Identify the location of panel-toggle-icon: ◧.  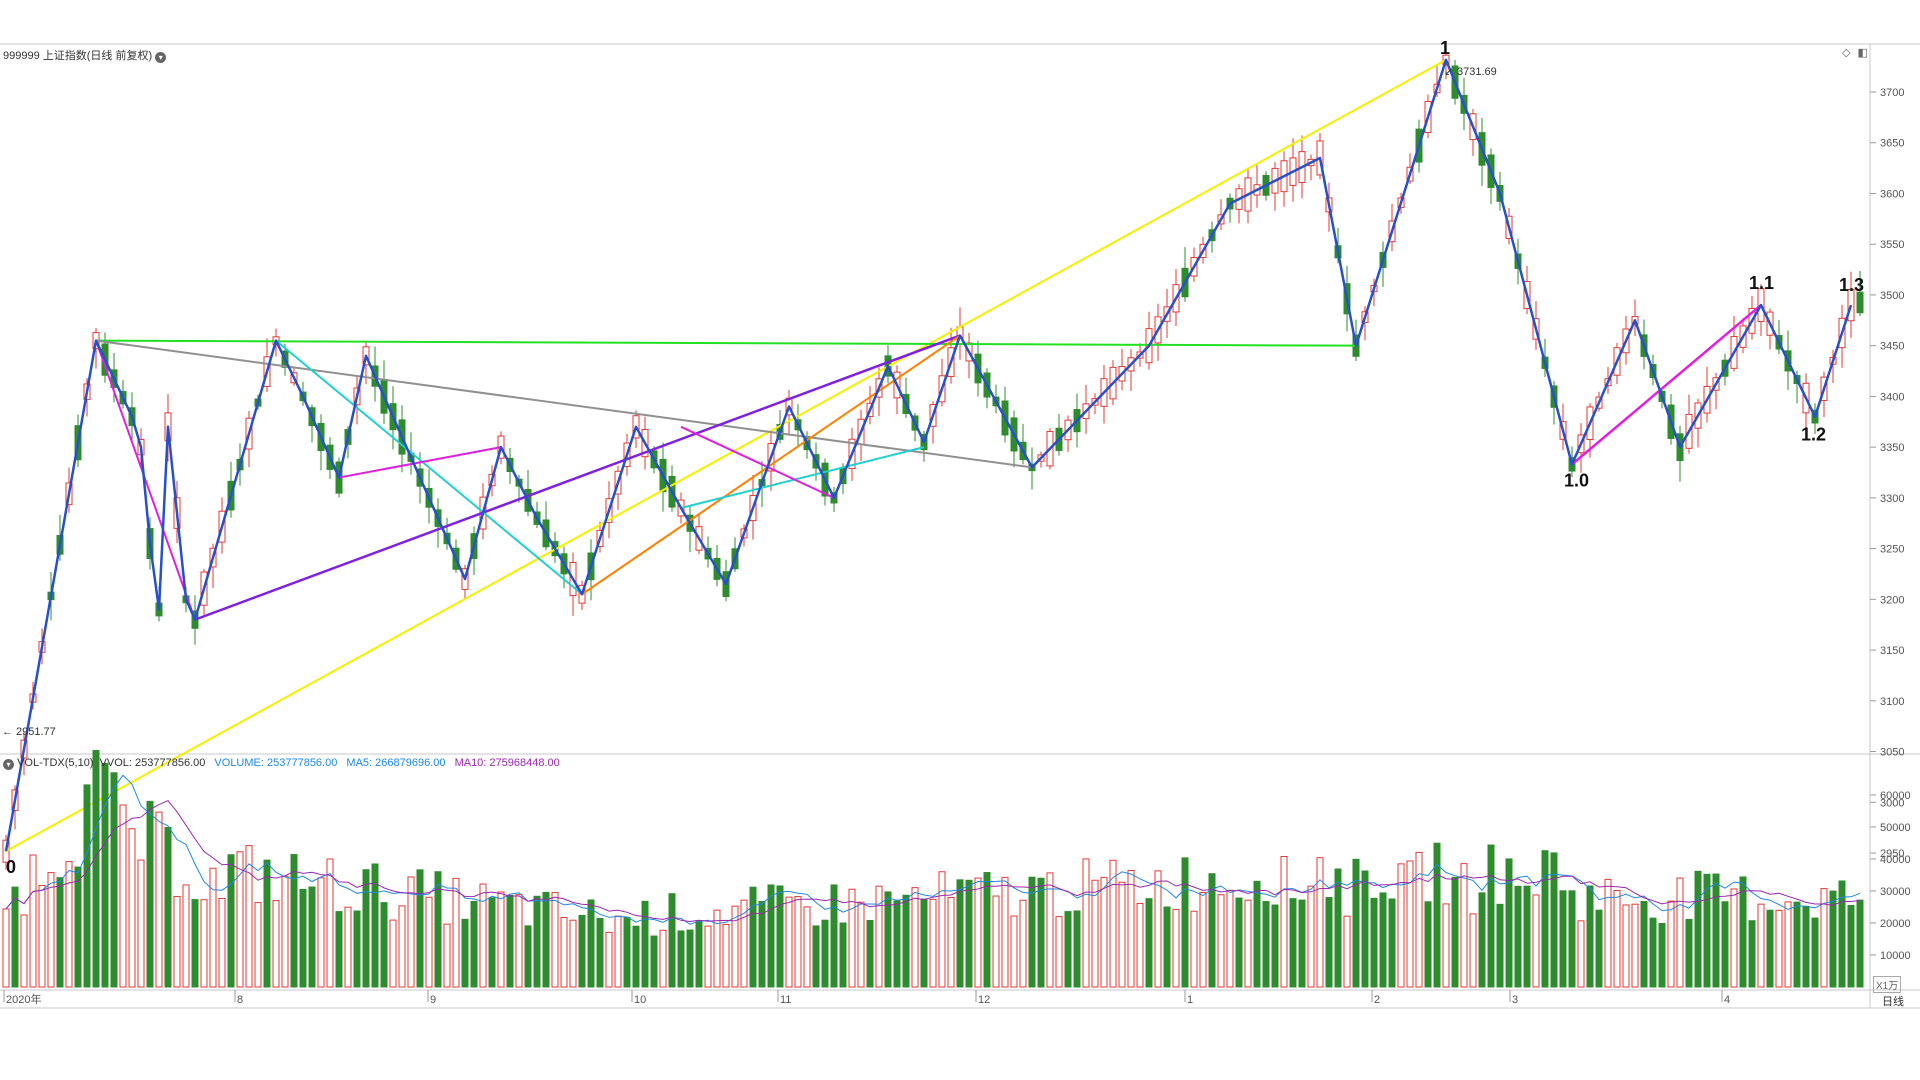
(1862, 53).